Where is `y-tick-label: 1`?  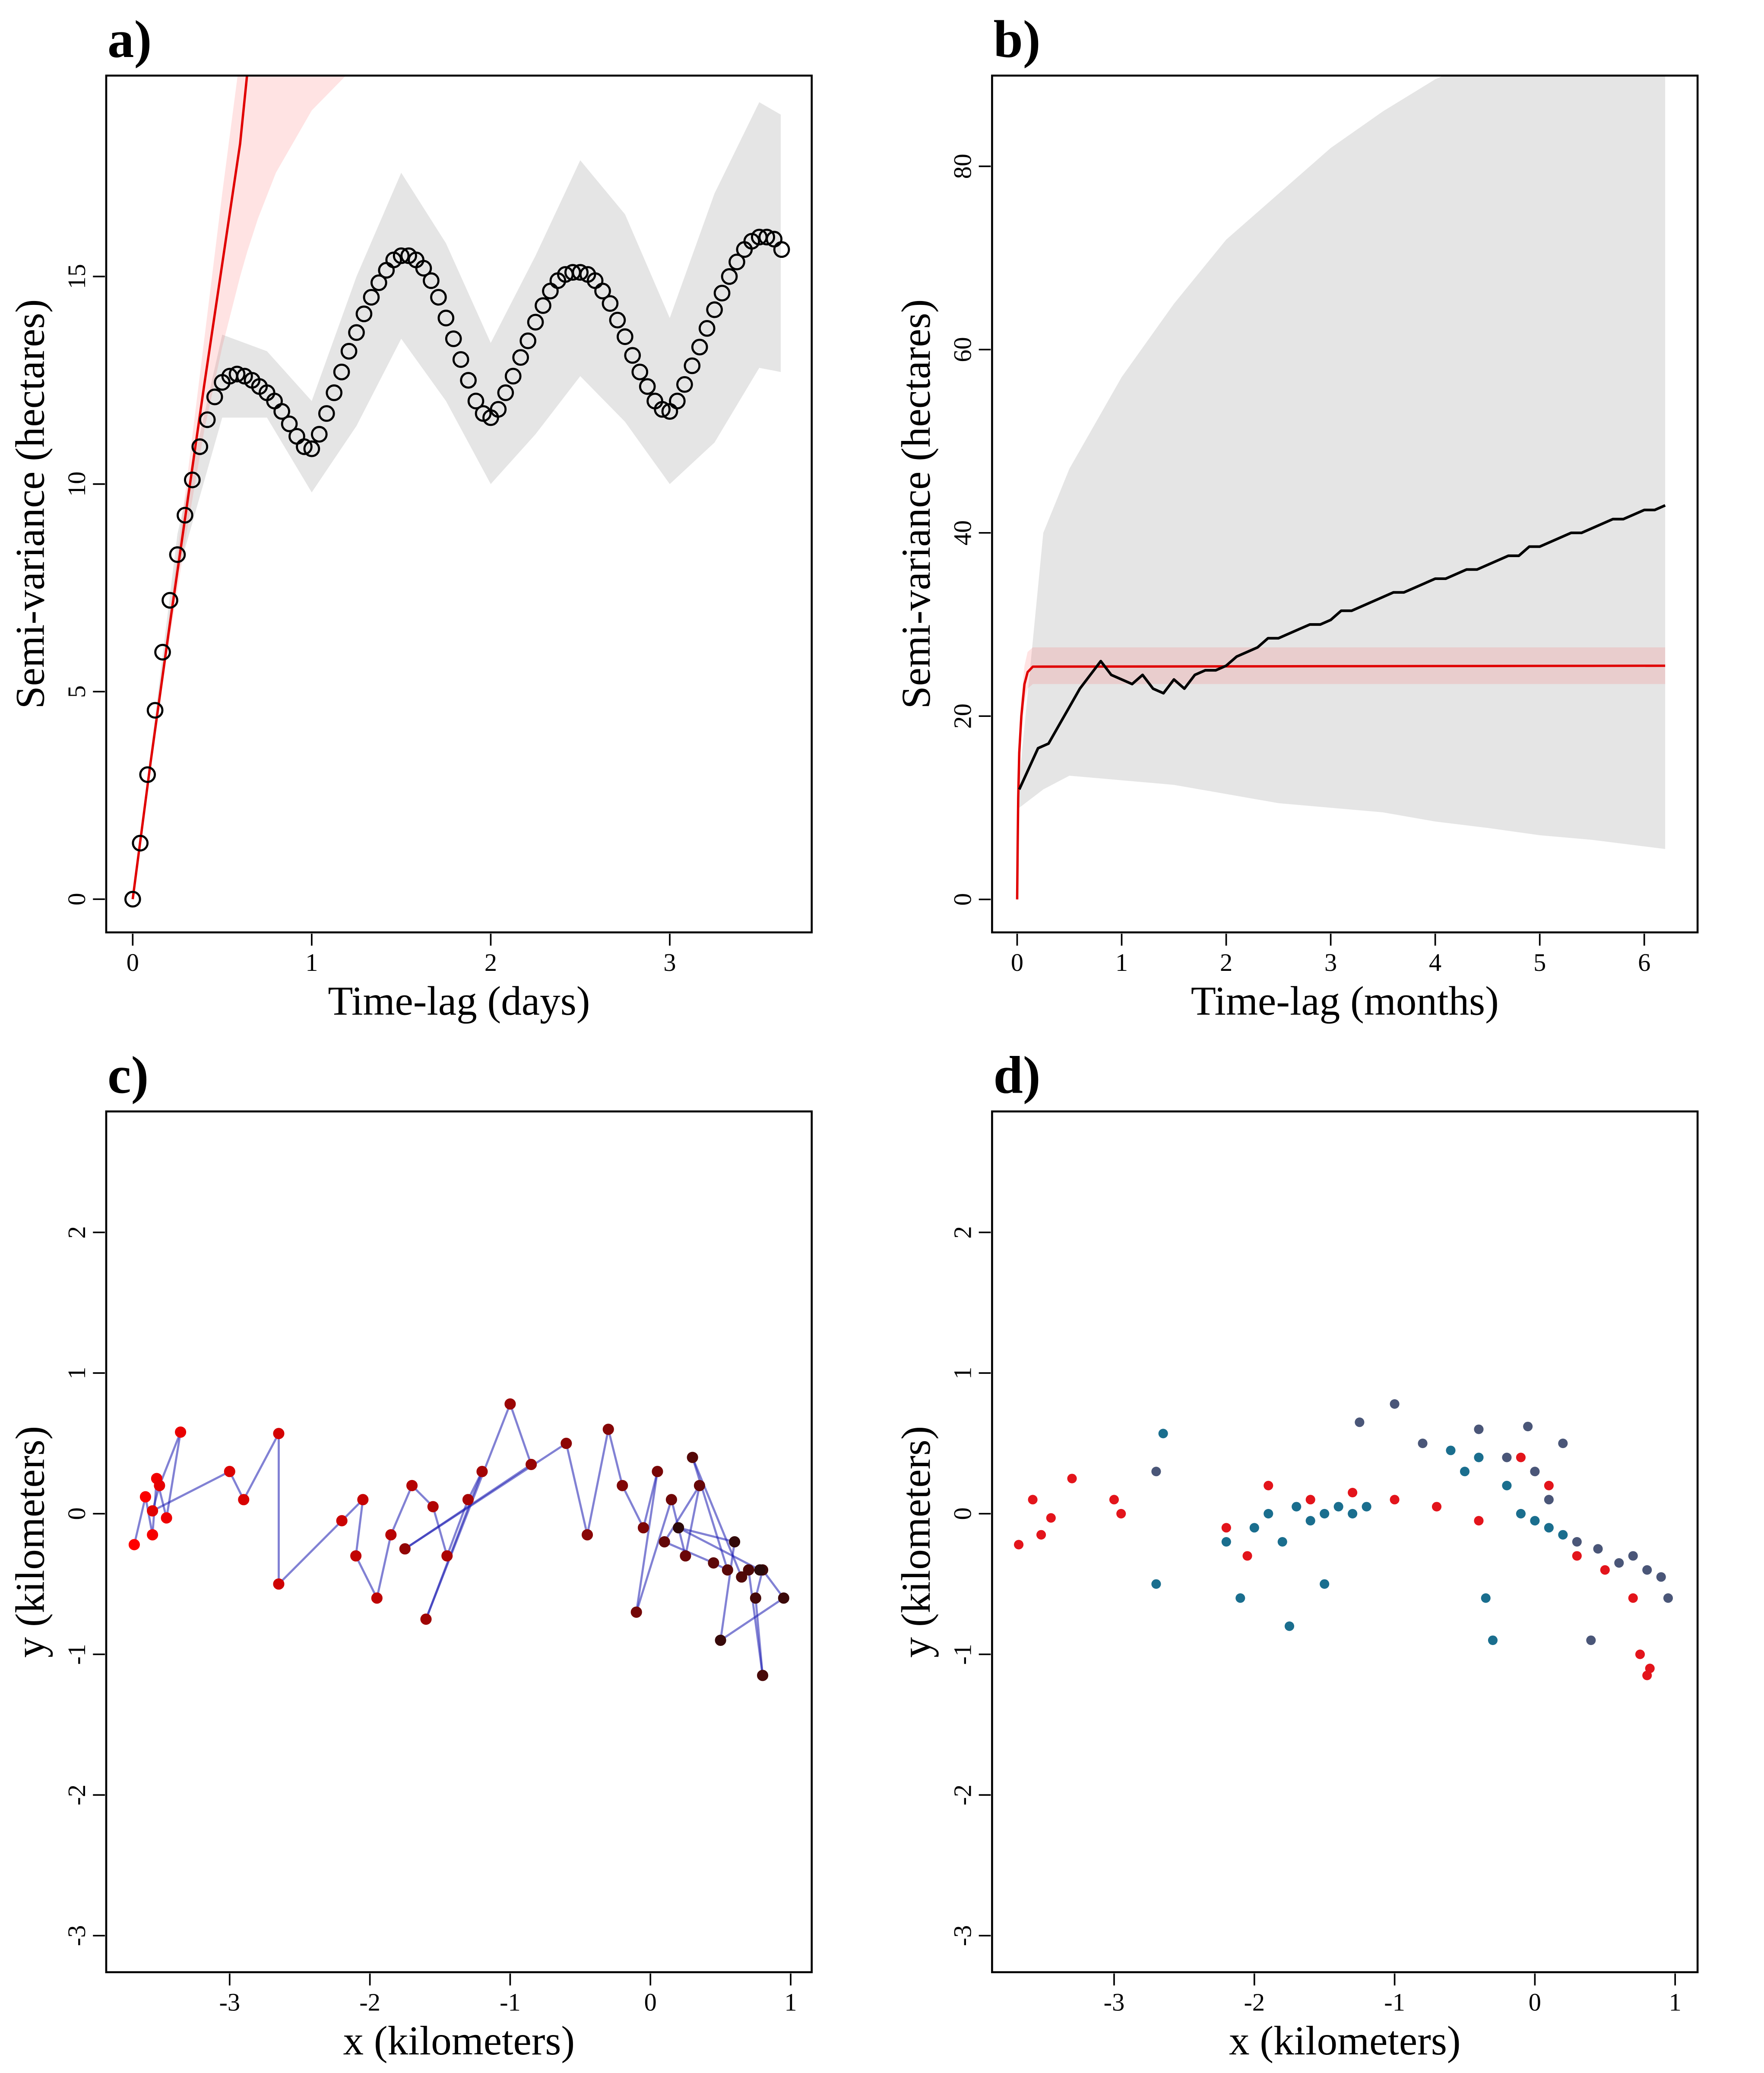
y-tick-label: 1 is located at coordinates (962, 1373).